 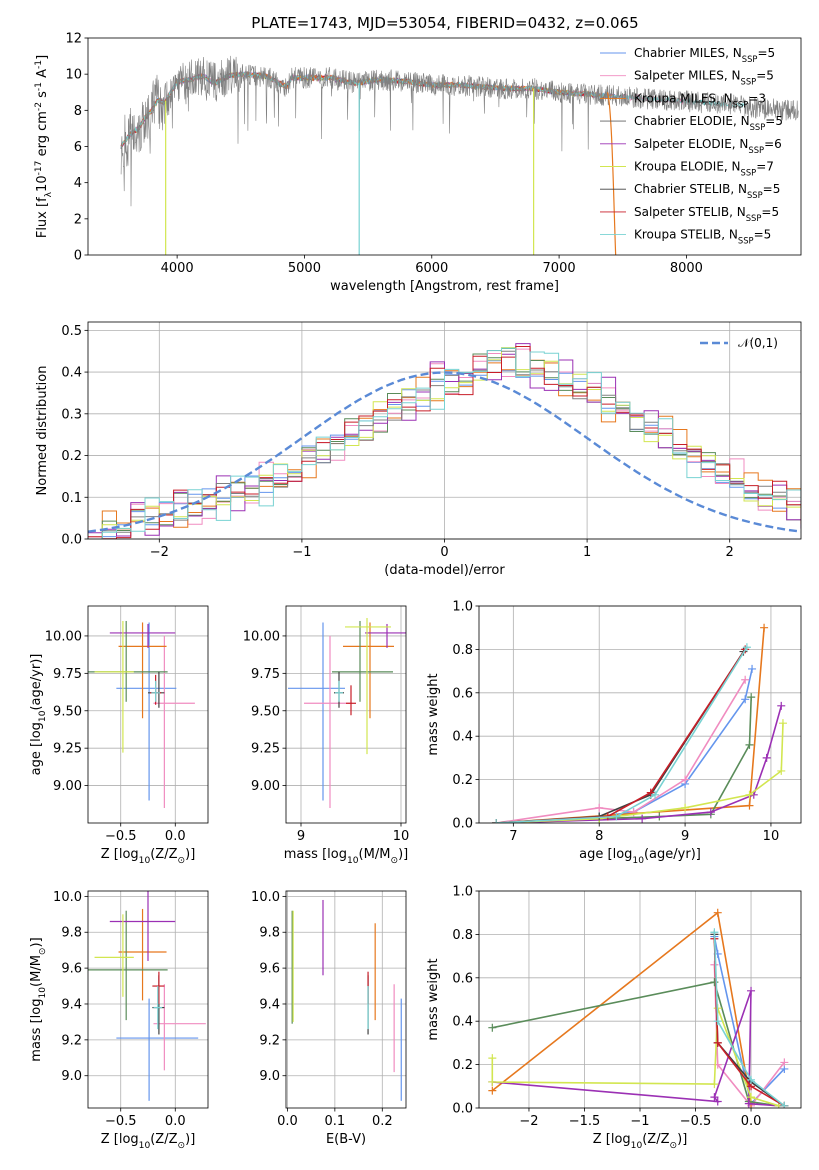 What do you see at coordinates (704, 169) in the screenshot?
I see `legend-label: Kroupa ELODIE, NSSP=7` at bounding box center [704, 169].